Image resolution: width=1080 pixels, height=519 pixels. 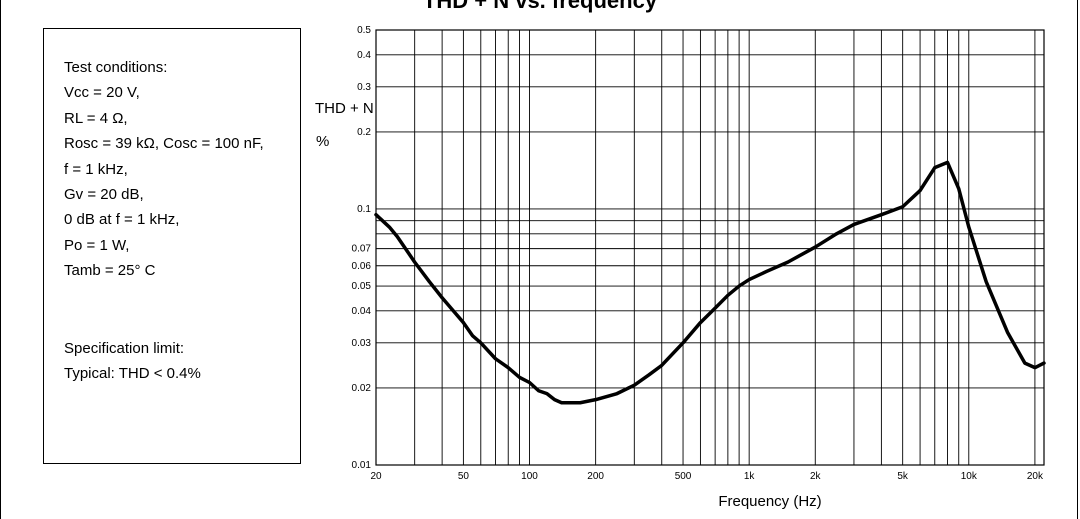 I want to click on x-tick-label: 20k, so click(x=1035, y=476).